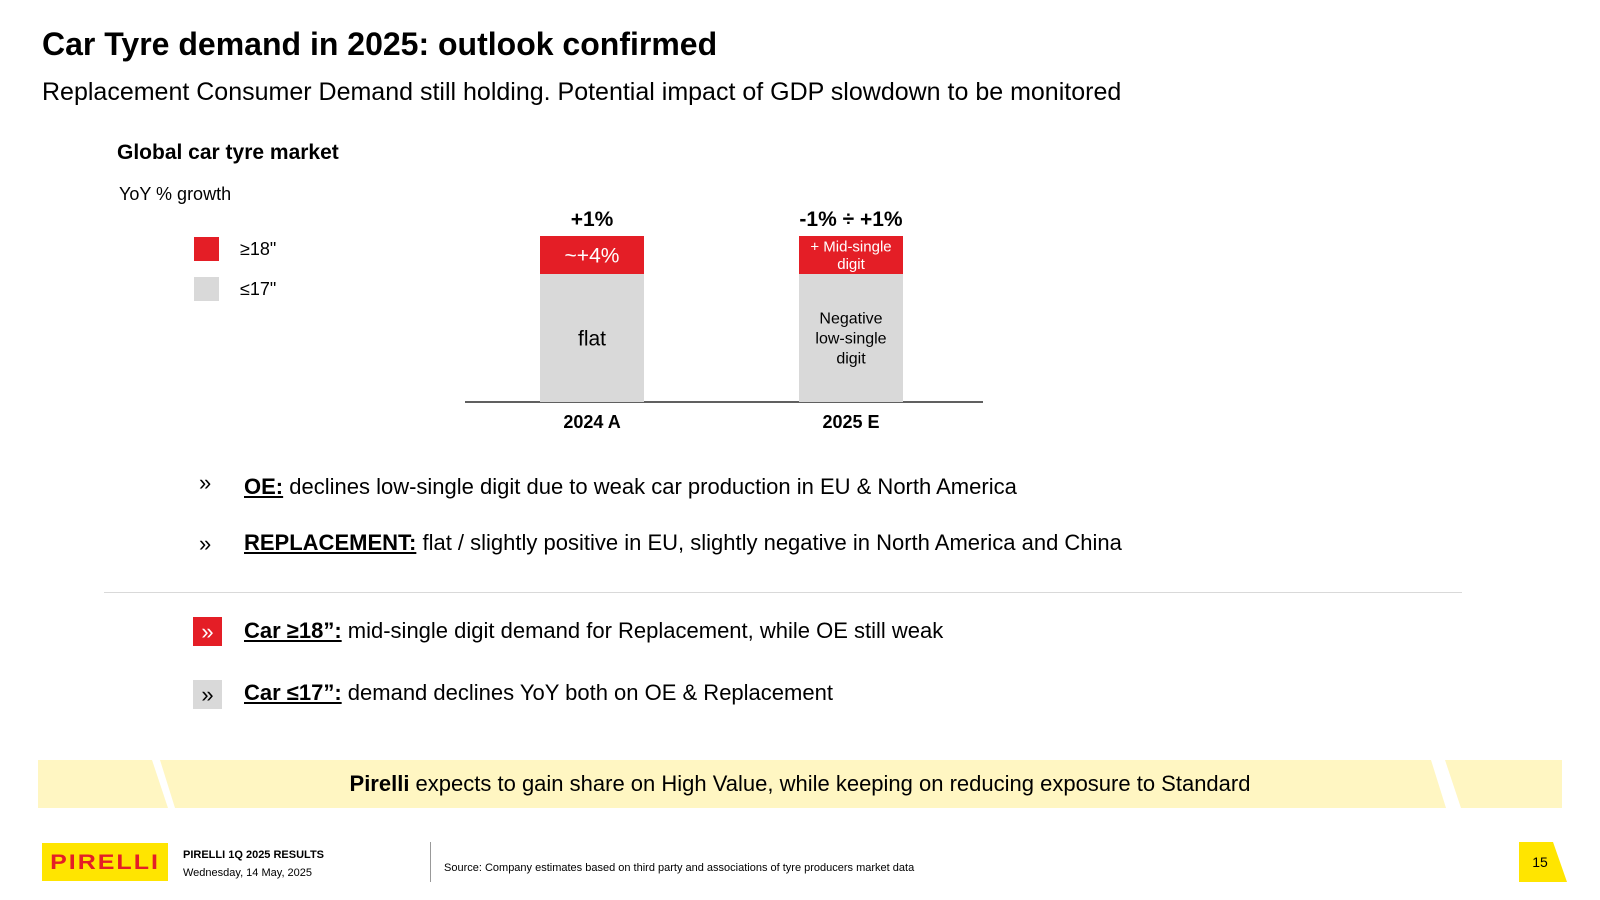 The width and height of the screenshot is (1600, 900). What do you see at coordinates (248, 873) in the screenshot?
I see `footer-date: Wednesday, 14 May, 2025` at bounding box center [248, 873].